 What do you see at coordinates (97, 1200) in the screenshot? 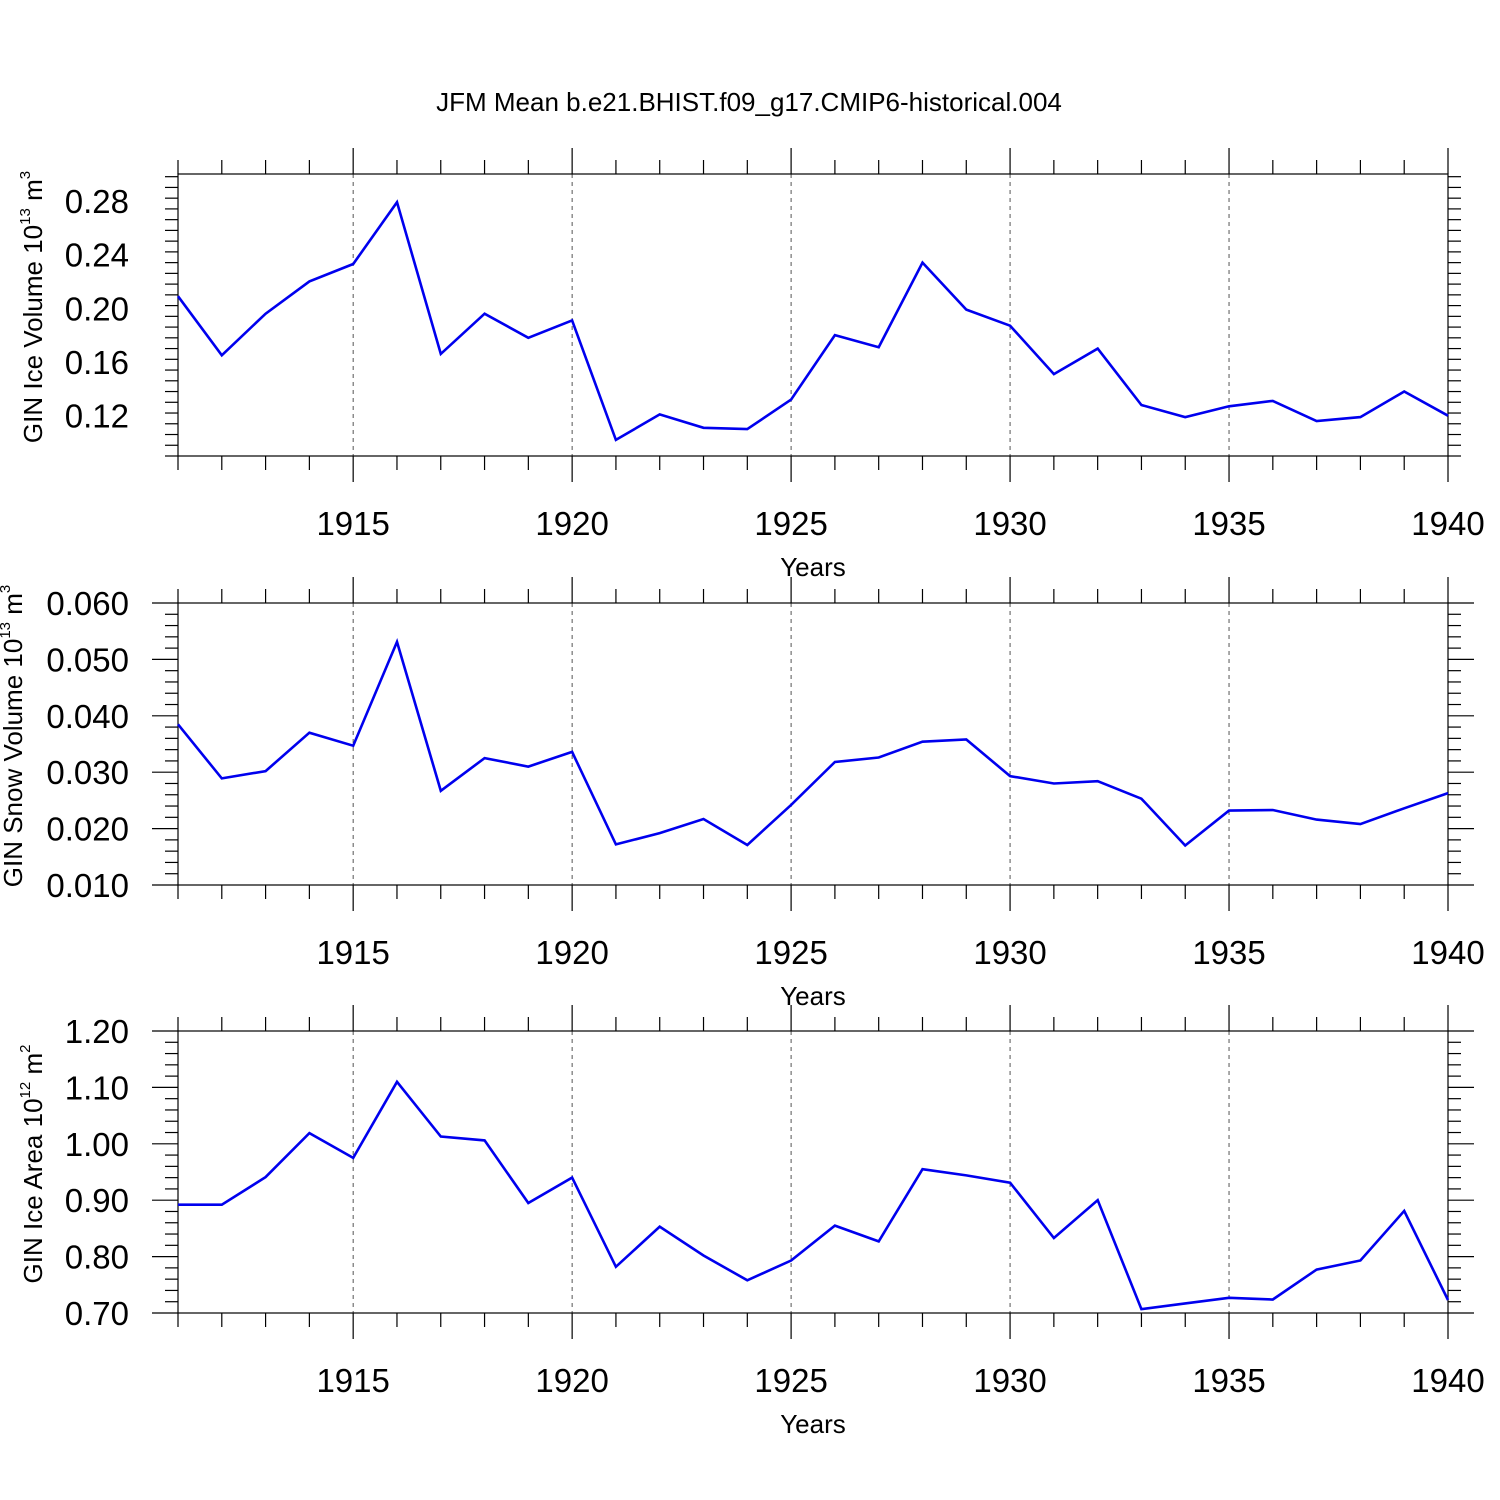
I see `y-tick-label: 0.90` at bounding box center [97, 1200].